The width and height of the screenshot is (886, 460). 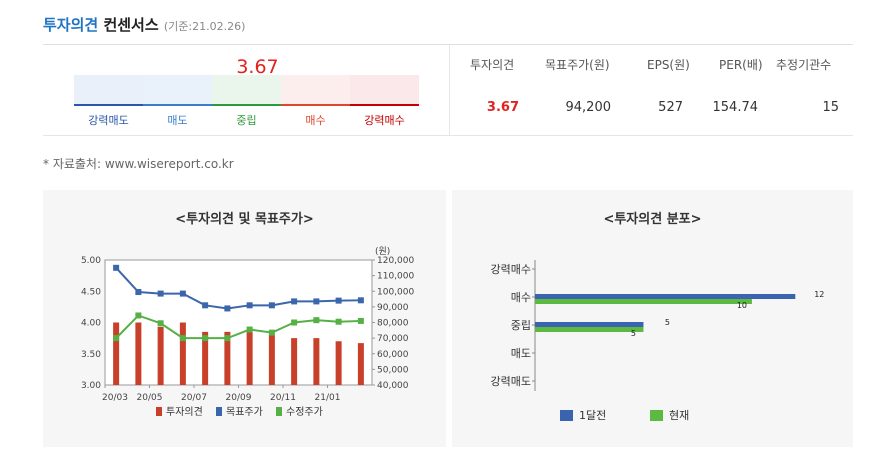 What do you see at coordinates (304, 412) in the screenshot?
I see `legend-label: 수정주가` at bounding box center [304, 412].